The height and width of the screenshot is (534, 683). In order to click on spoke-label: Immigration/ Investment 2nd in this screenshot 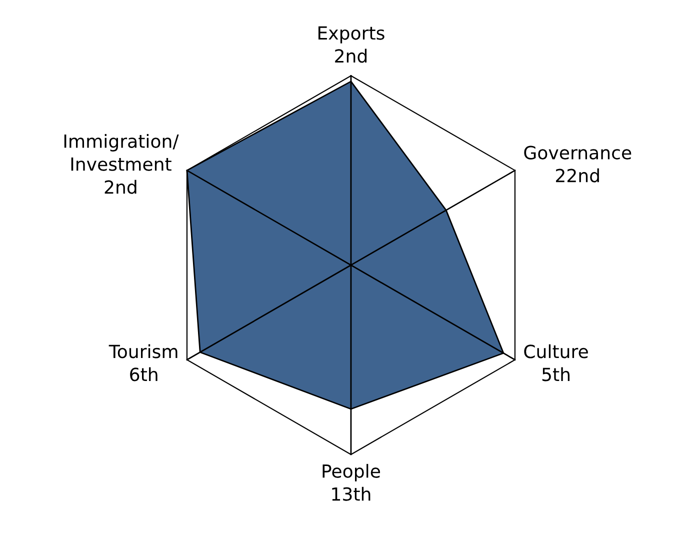, I will do `click(121, 164)`.